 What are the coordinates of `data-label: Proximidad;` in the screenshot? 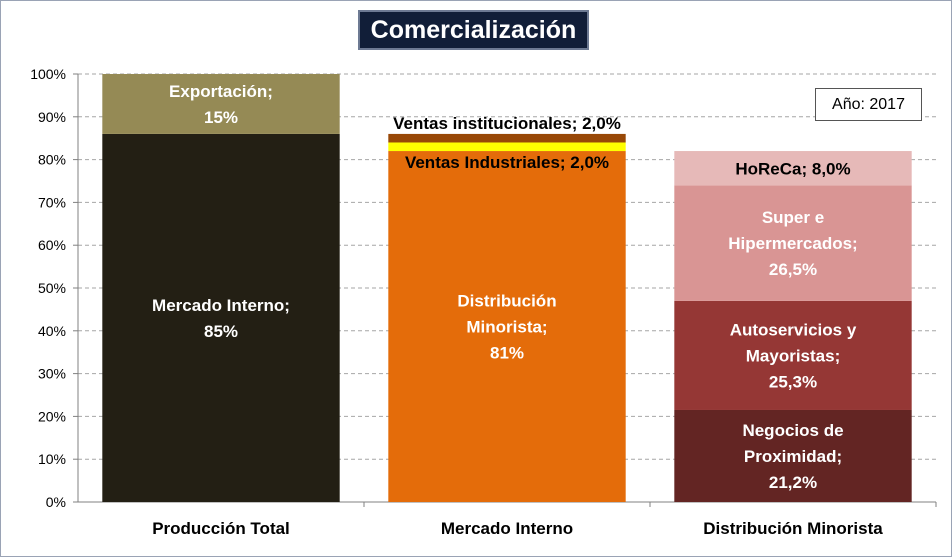 It's located at (793, 456).